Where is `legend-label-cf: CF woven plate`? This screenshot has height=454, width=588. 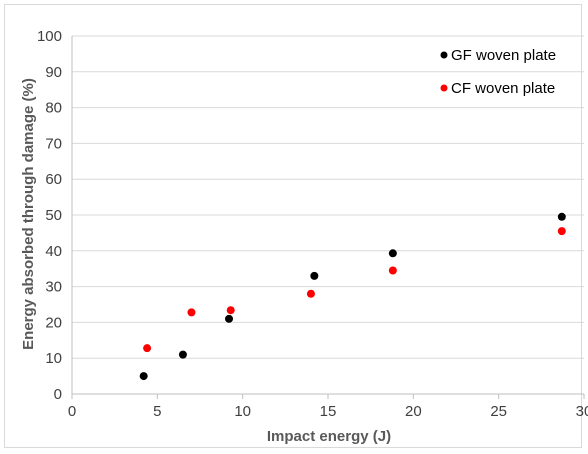 legend-label-cf: CF woven plate is located at coordinates (503, 88).